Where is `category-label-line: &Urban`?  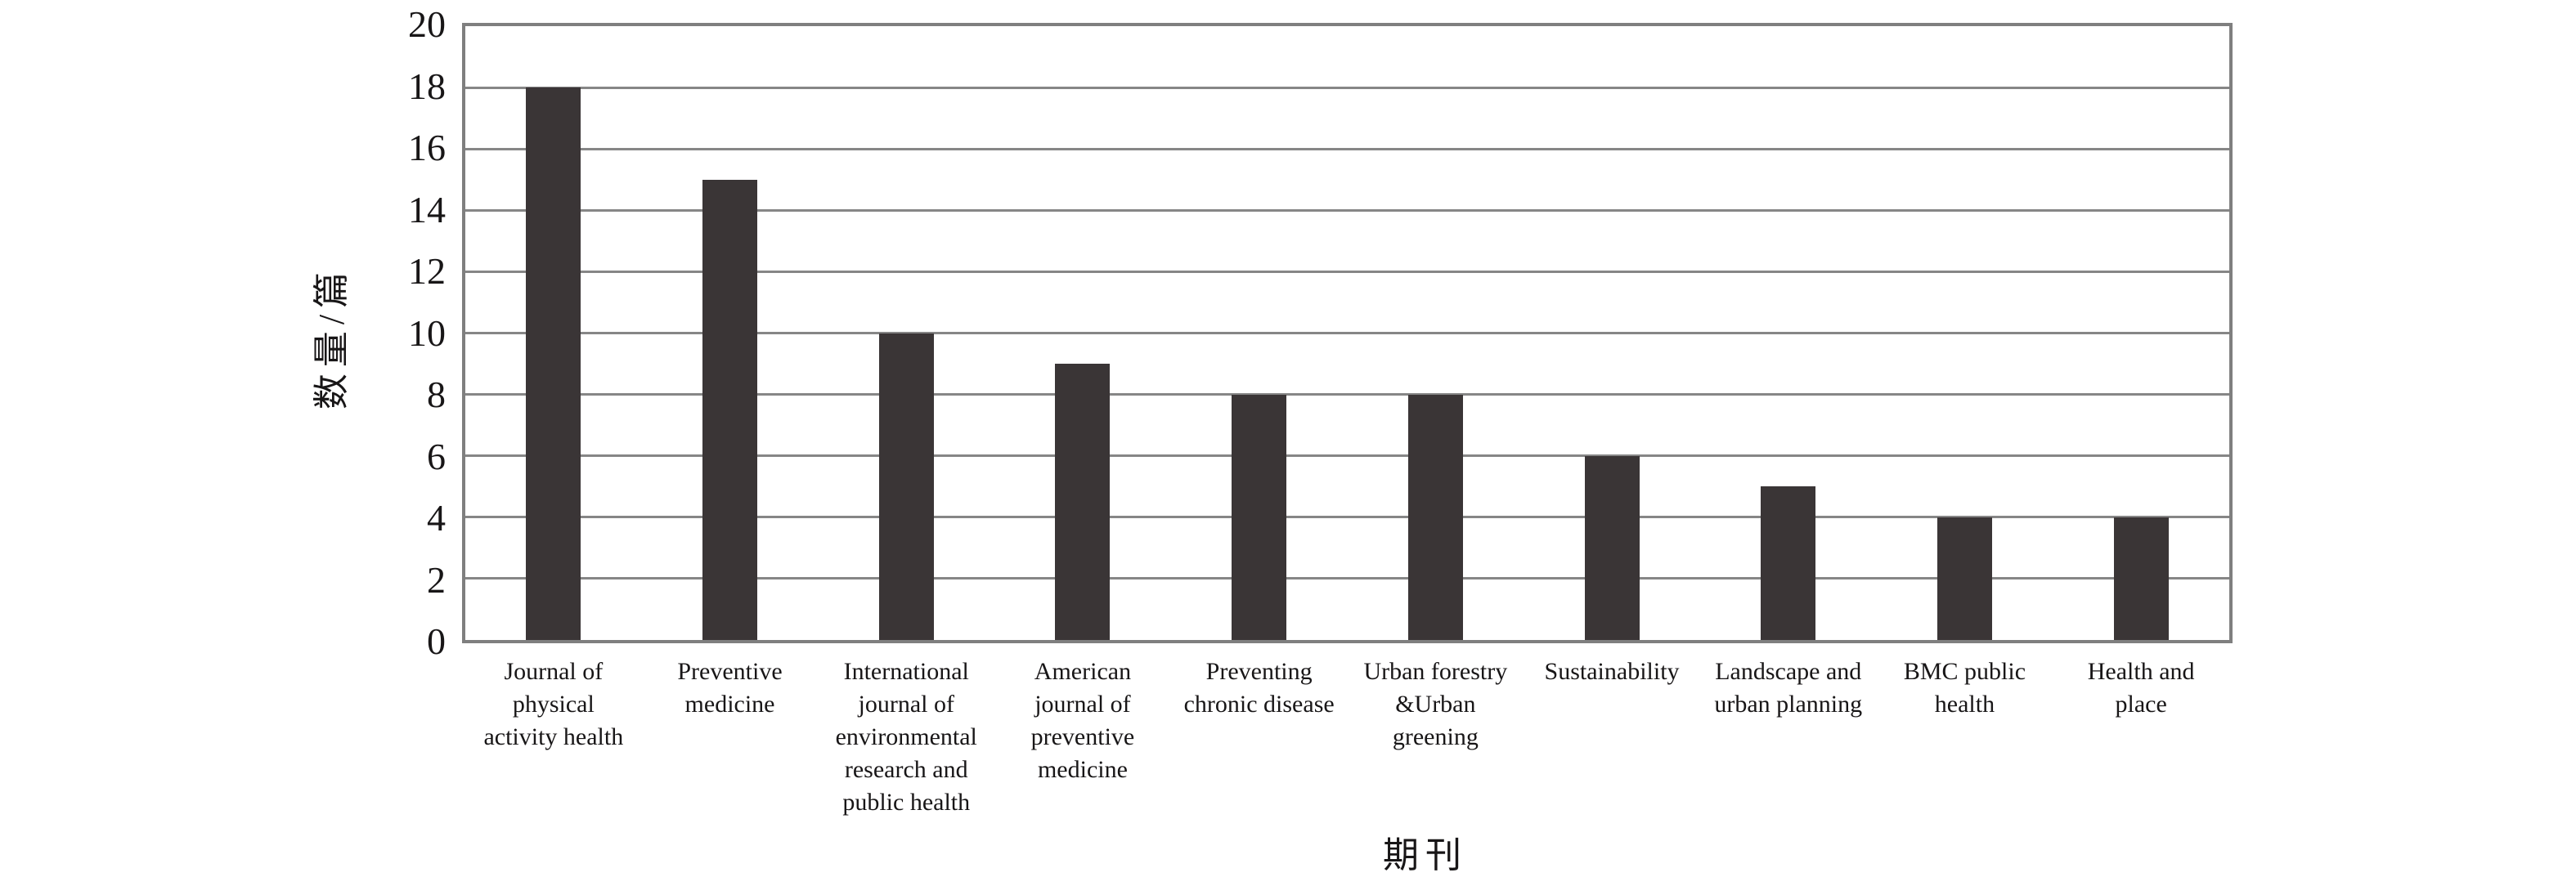
category-label-line: &Urban is located at coordinates (1436, 704).